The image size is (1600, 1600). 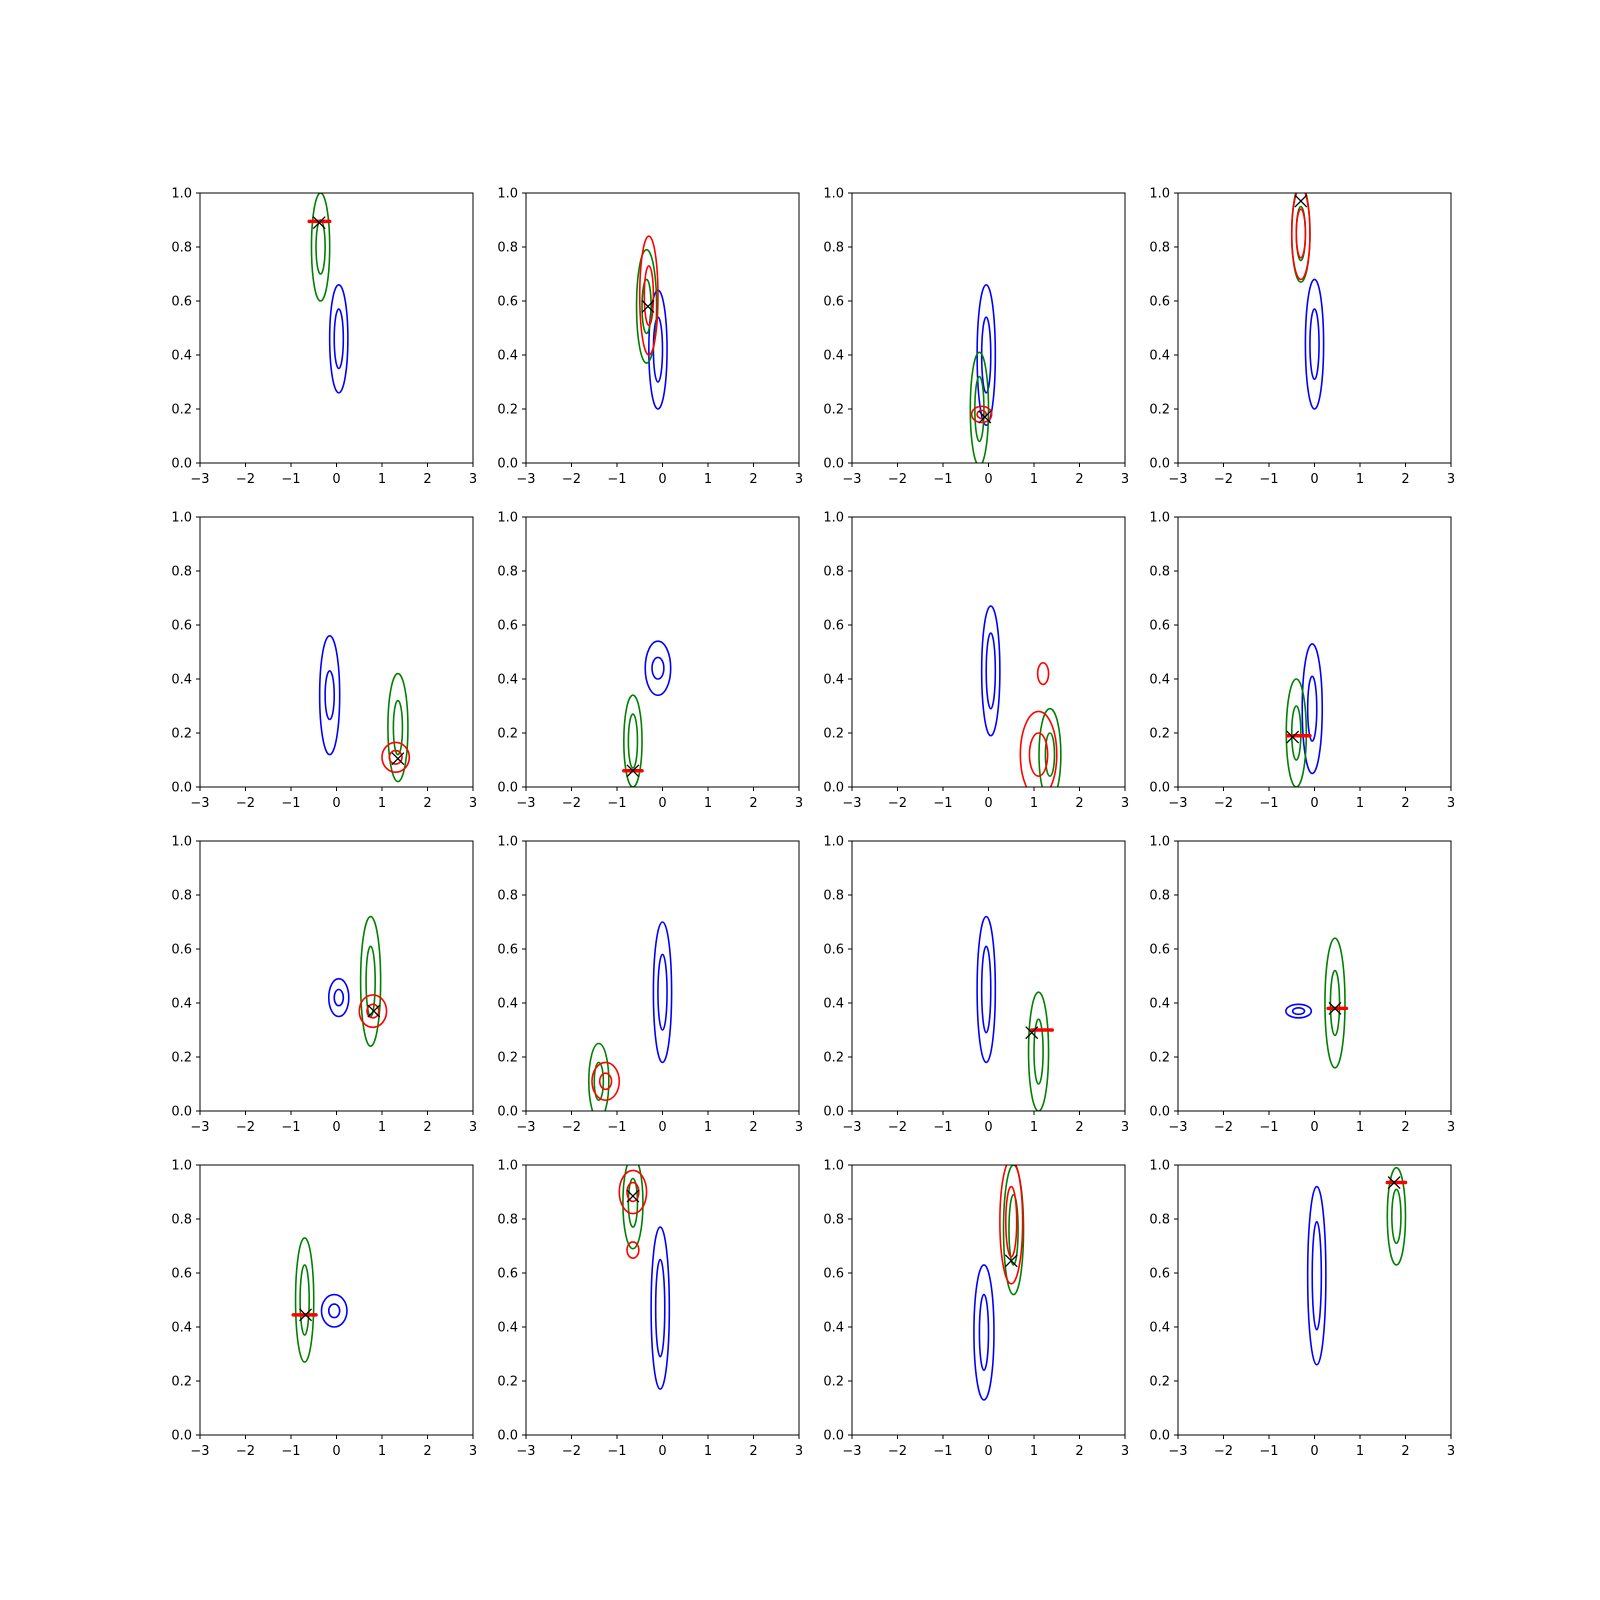 I want to click on subplot-5: −3 −2 −1 0 1 2 3 0.0 0.2 0.4 0.6 0.8 1.0, so click(x=324, y=661).